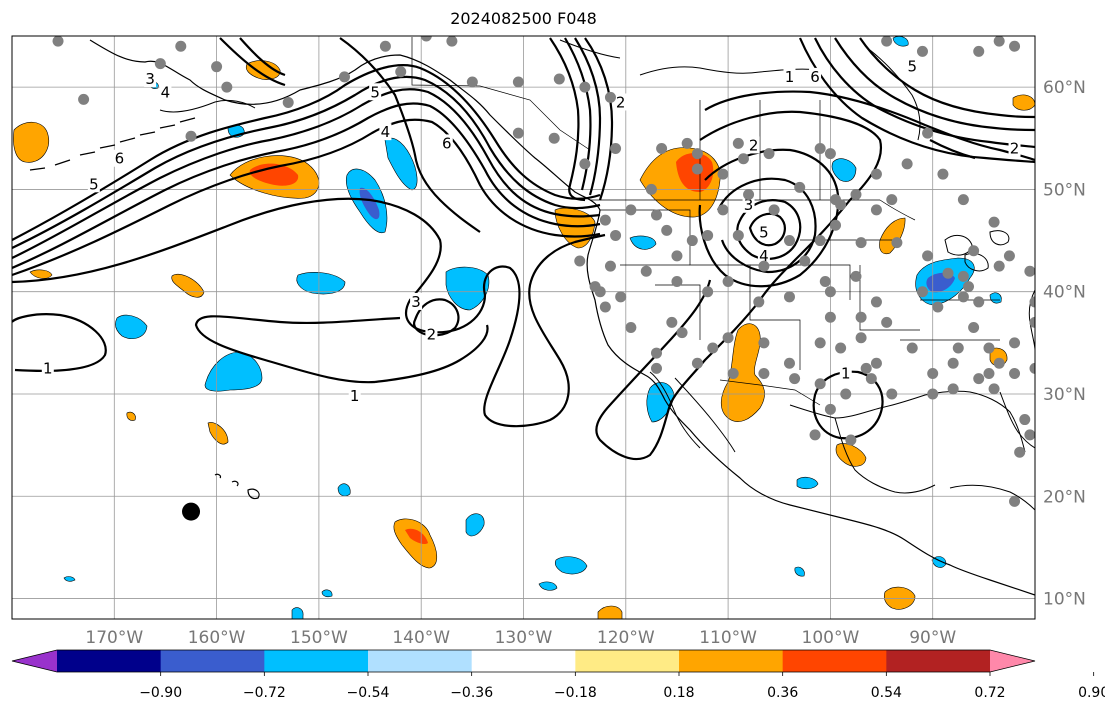  Describe the element at coordinates (471, 693) in the screenshot. I see `colorbar-tick-label: −0.36` at that location.